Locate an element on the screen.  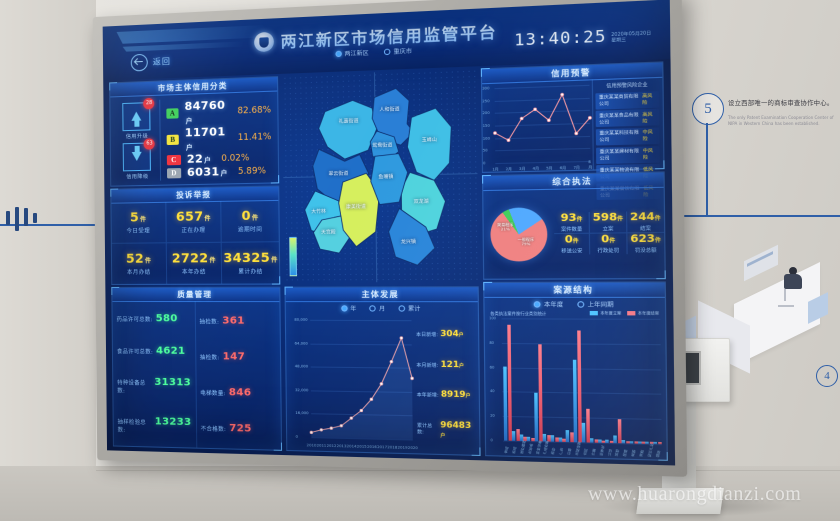
complaint-stat-value: 2722件 is located at coordinates (193, 258).